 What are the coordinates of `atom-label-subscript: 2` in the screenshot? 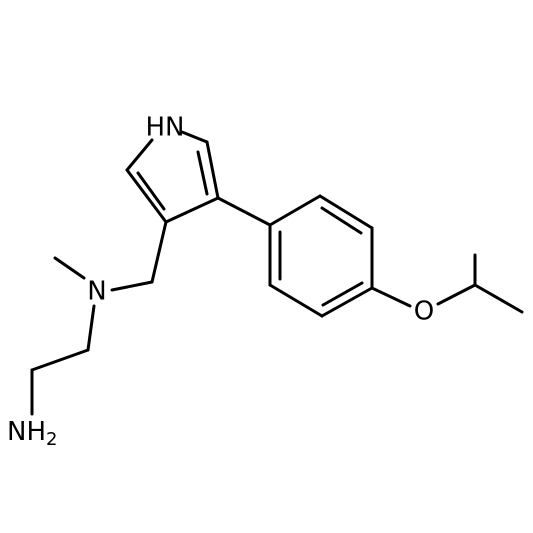 It's located at (51, 439).